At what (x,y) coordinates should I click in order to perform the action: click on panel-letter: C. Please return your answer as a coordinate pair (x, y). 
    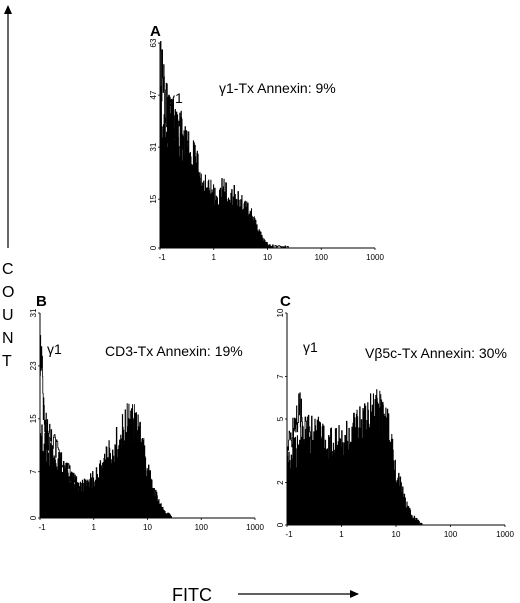
    Looking at the image, I should click on (285, 301).